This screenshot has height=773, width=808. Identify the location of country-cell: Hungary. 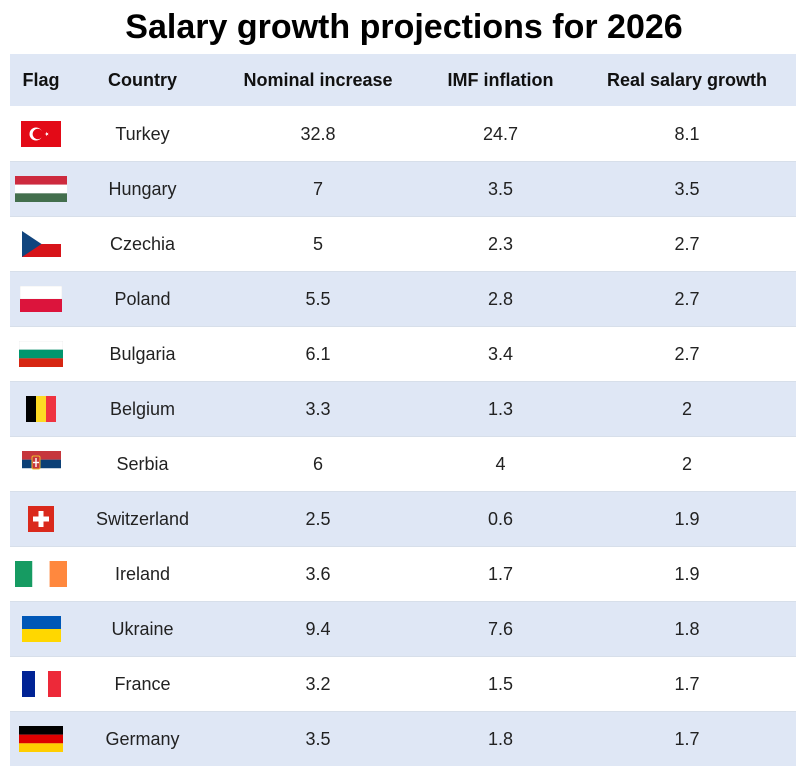
(142, 189).